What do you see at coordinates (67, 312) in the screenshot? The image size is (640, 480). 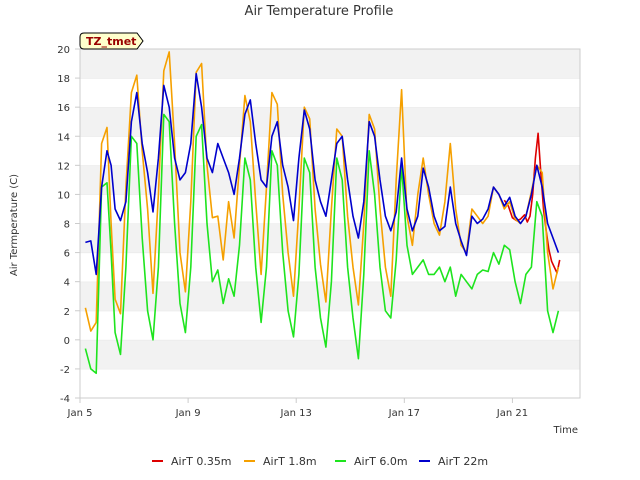 I see `y-tick-label: 2` at bounding box center [67, 312].